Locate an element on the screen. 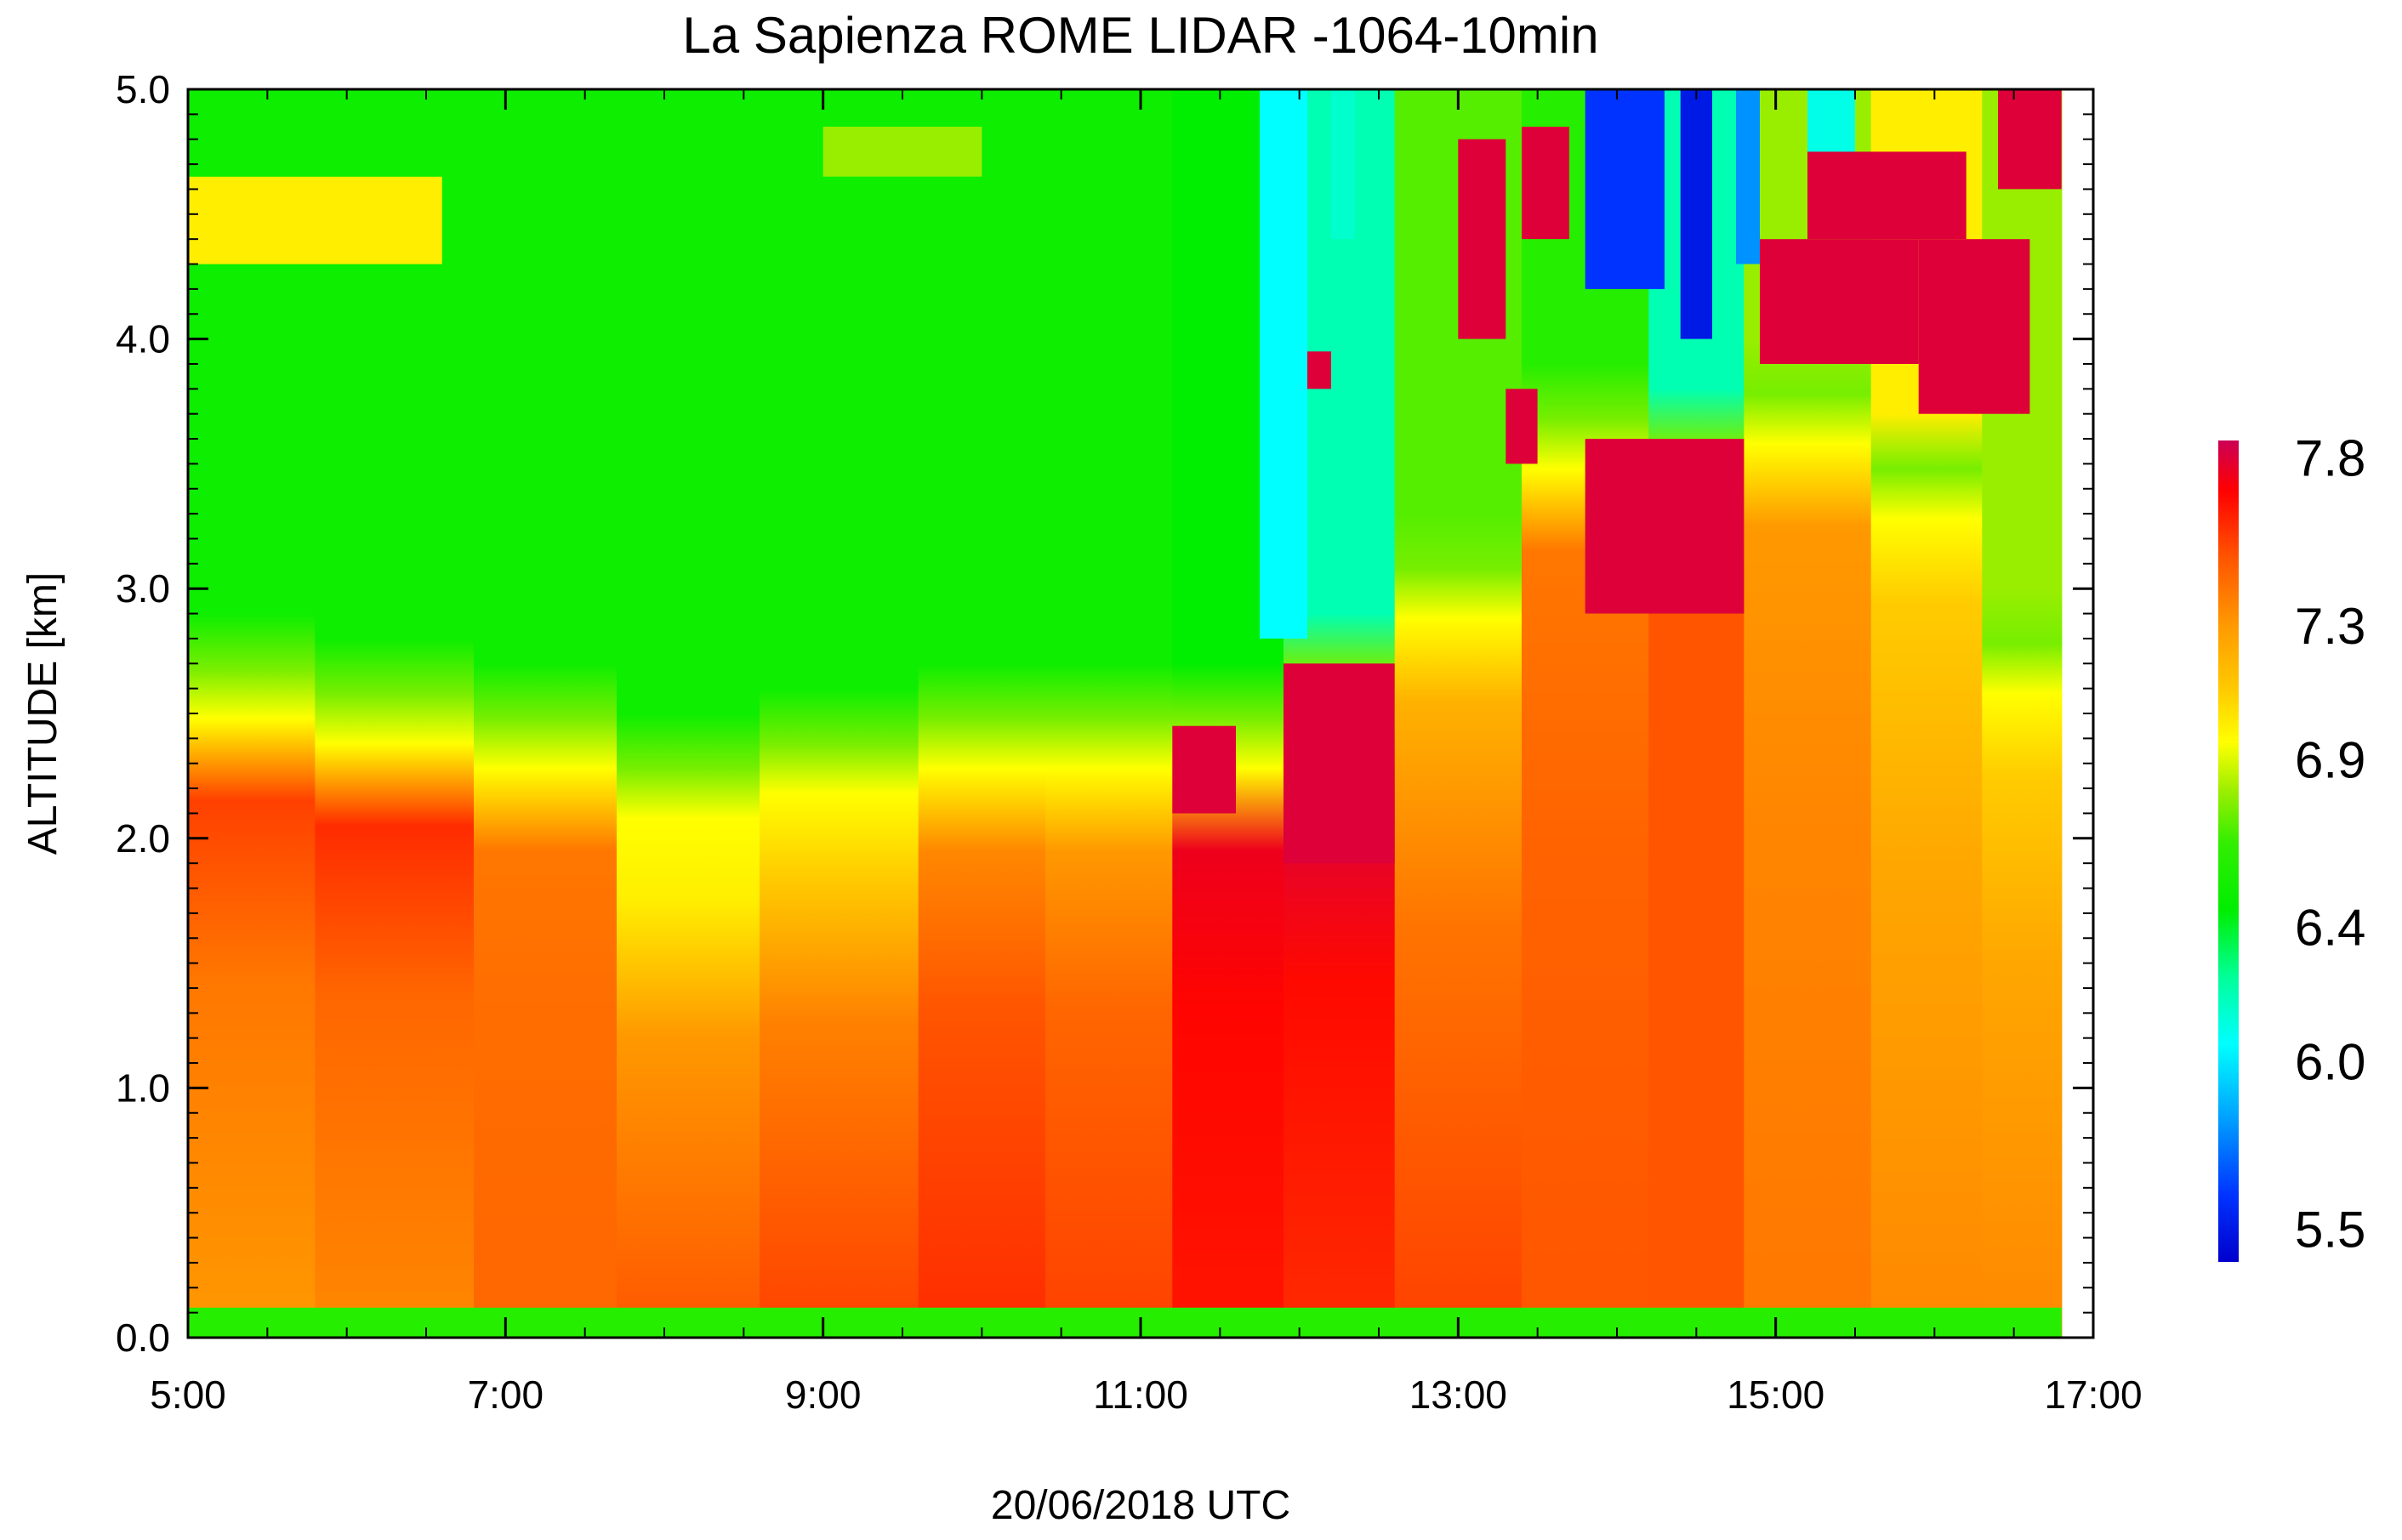 The image size is (2402, 1540). y-tick-label: 2.0 is located at coordinates (143, 838).